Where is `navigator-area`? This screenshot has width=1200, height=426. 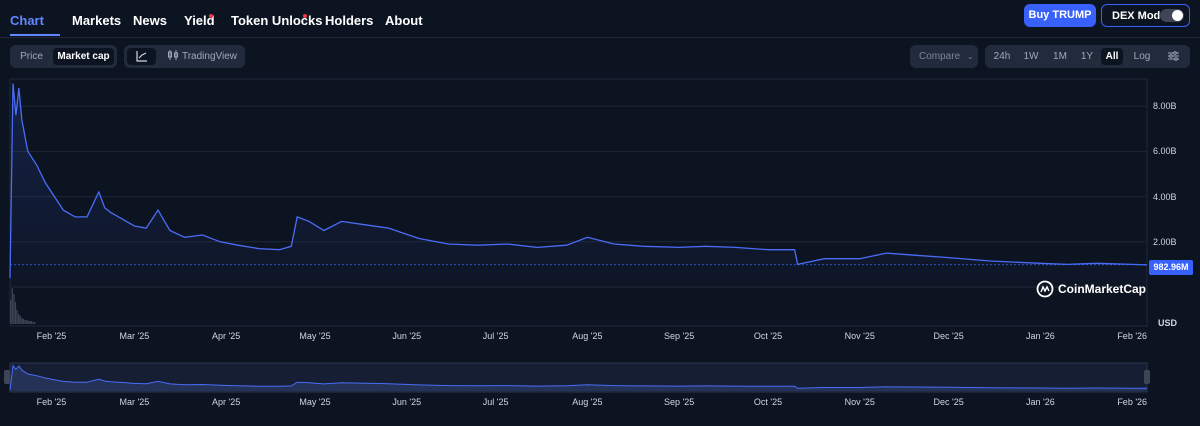 navigator-area is located at coordinates (578, 378).